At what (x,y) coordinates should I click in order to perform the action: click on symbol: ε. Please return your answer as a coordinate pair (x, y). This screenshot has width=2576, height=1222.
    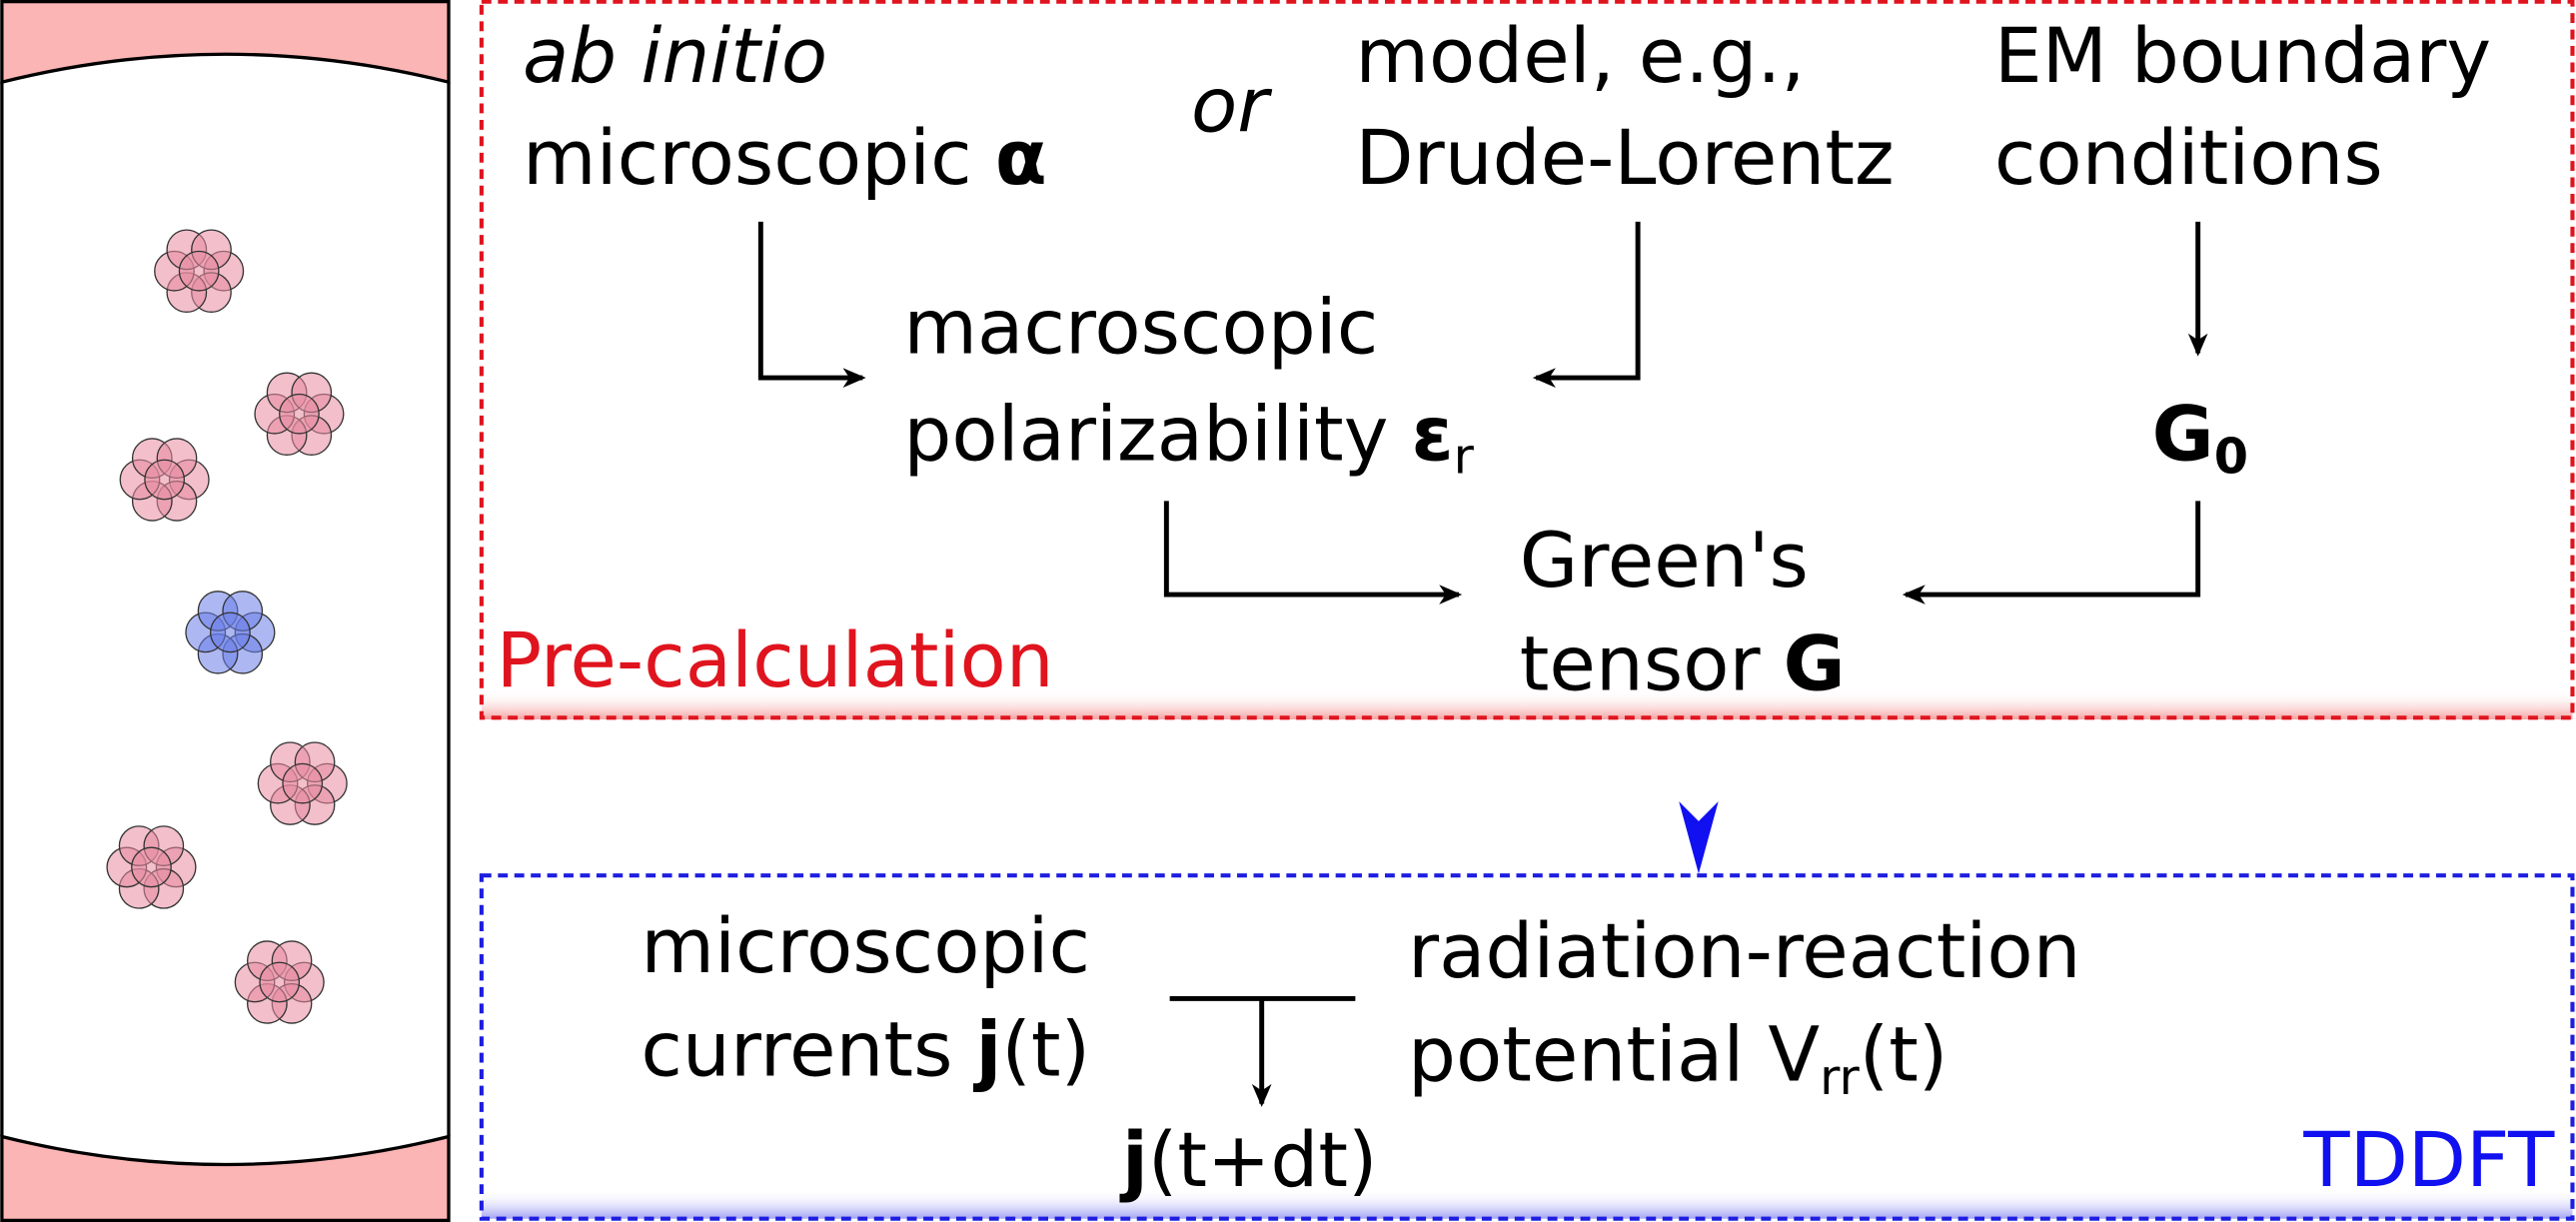
    Looking at the image, I should click on (1432, 434).